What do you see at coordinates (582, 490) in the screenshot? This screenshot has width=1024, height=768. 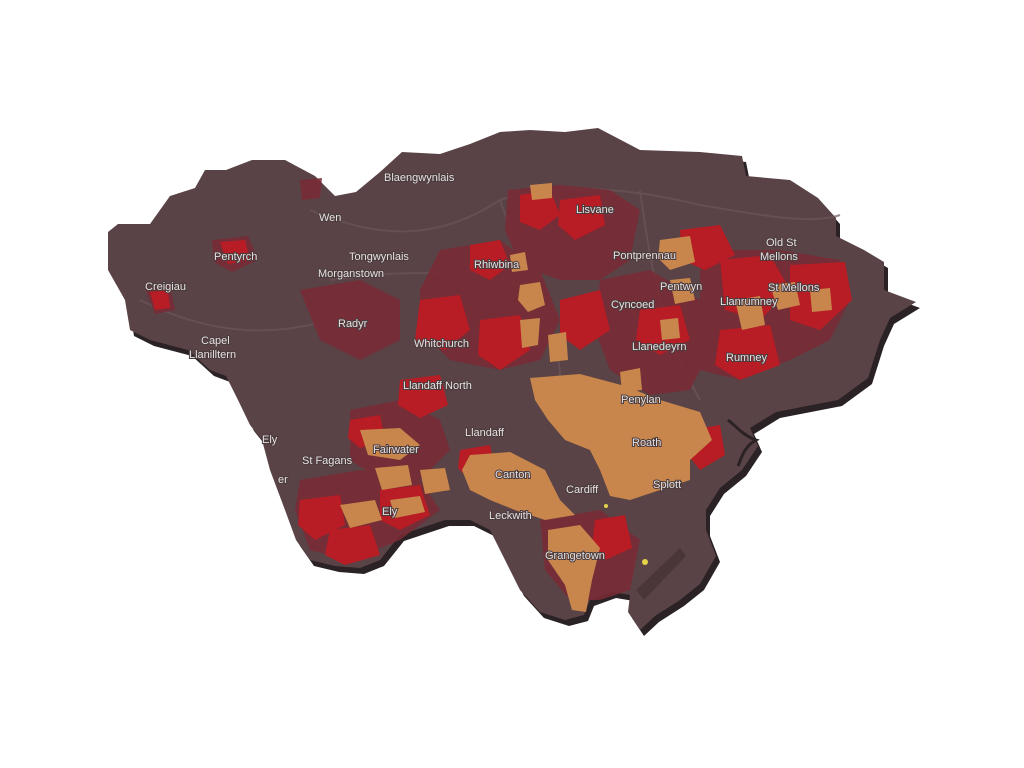 I see `label-cardiff: Cardiff` at bounding box center [582, 490].